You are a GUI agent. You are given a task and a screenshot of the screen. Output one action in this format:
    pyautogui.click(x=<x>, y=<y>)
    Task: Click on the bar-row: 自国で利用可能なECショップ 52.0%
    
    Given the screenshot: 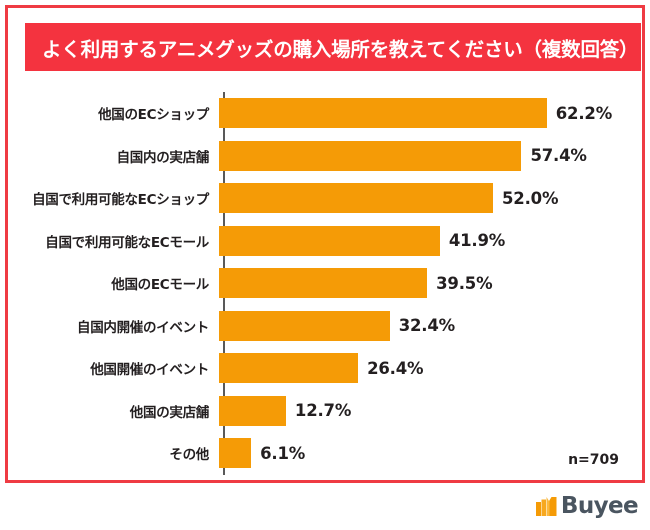 What is the action you would take?
    pyautogui.click(x=333, y=198)
    